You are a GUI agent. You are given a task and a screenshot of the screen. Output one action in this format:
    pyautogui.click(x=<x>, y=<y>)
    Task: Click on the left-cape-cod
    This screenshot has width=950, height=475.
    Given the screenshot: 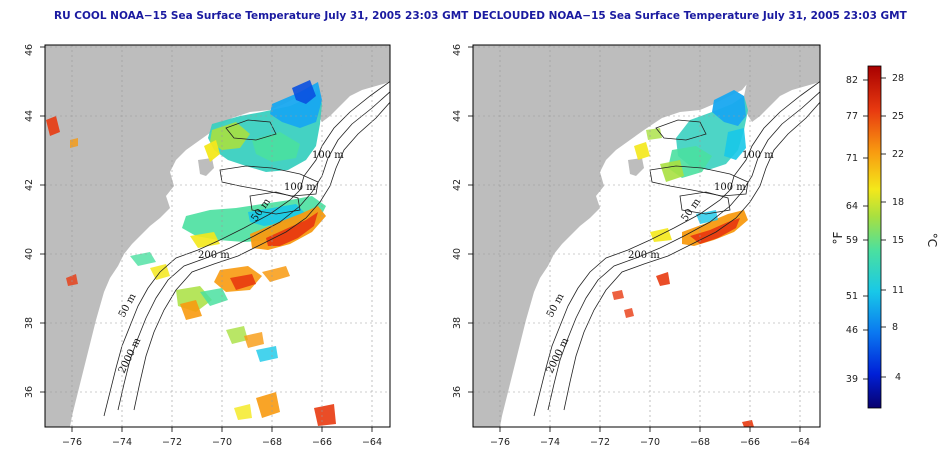 What is the action you would take?
    pyautogui.click(x=206, y=167)
    